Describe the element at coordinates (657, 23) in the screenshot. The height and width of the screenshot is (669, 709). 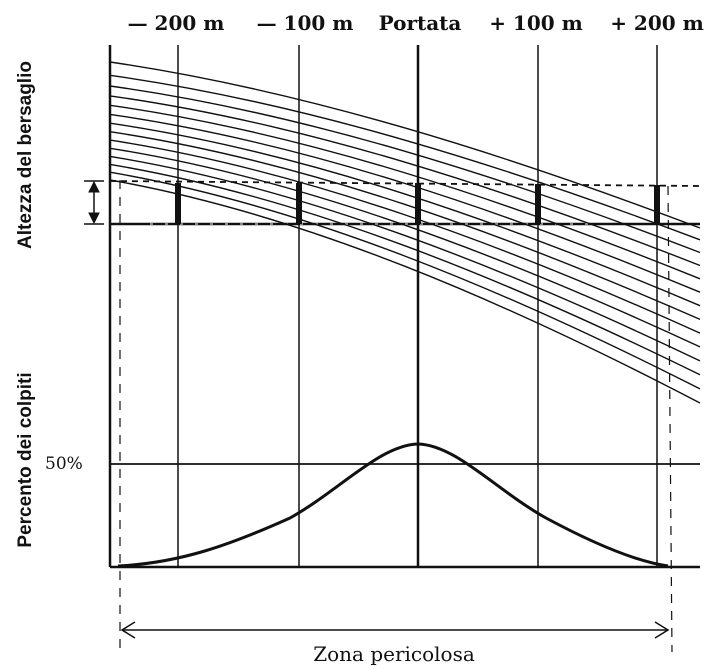
I see `label-plus-200m: + 200 m` at that location.